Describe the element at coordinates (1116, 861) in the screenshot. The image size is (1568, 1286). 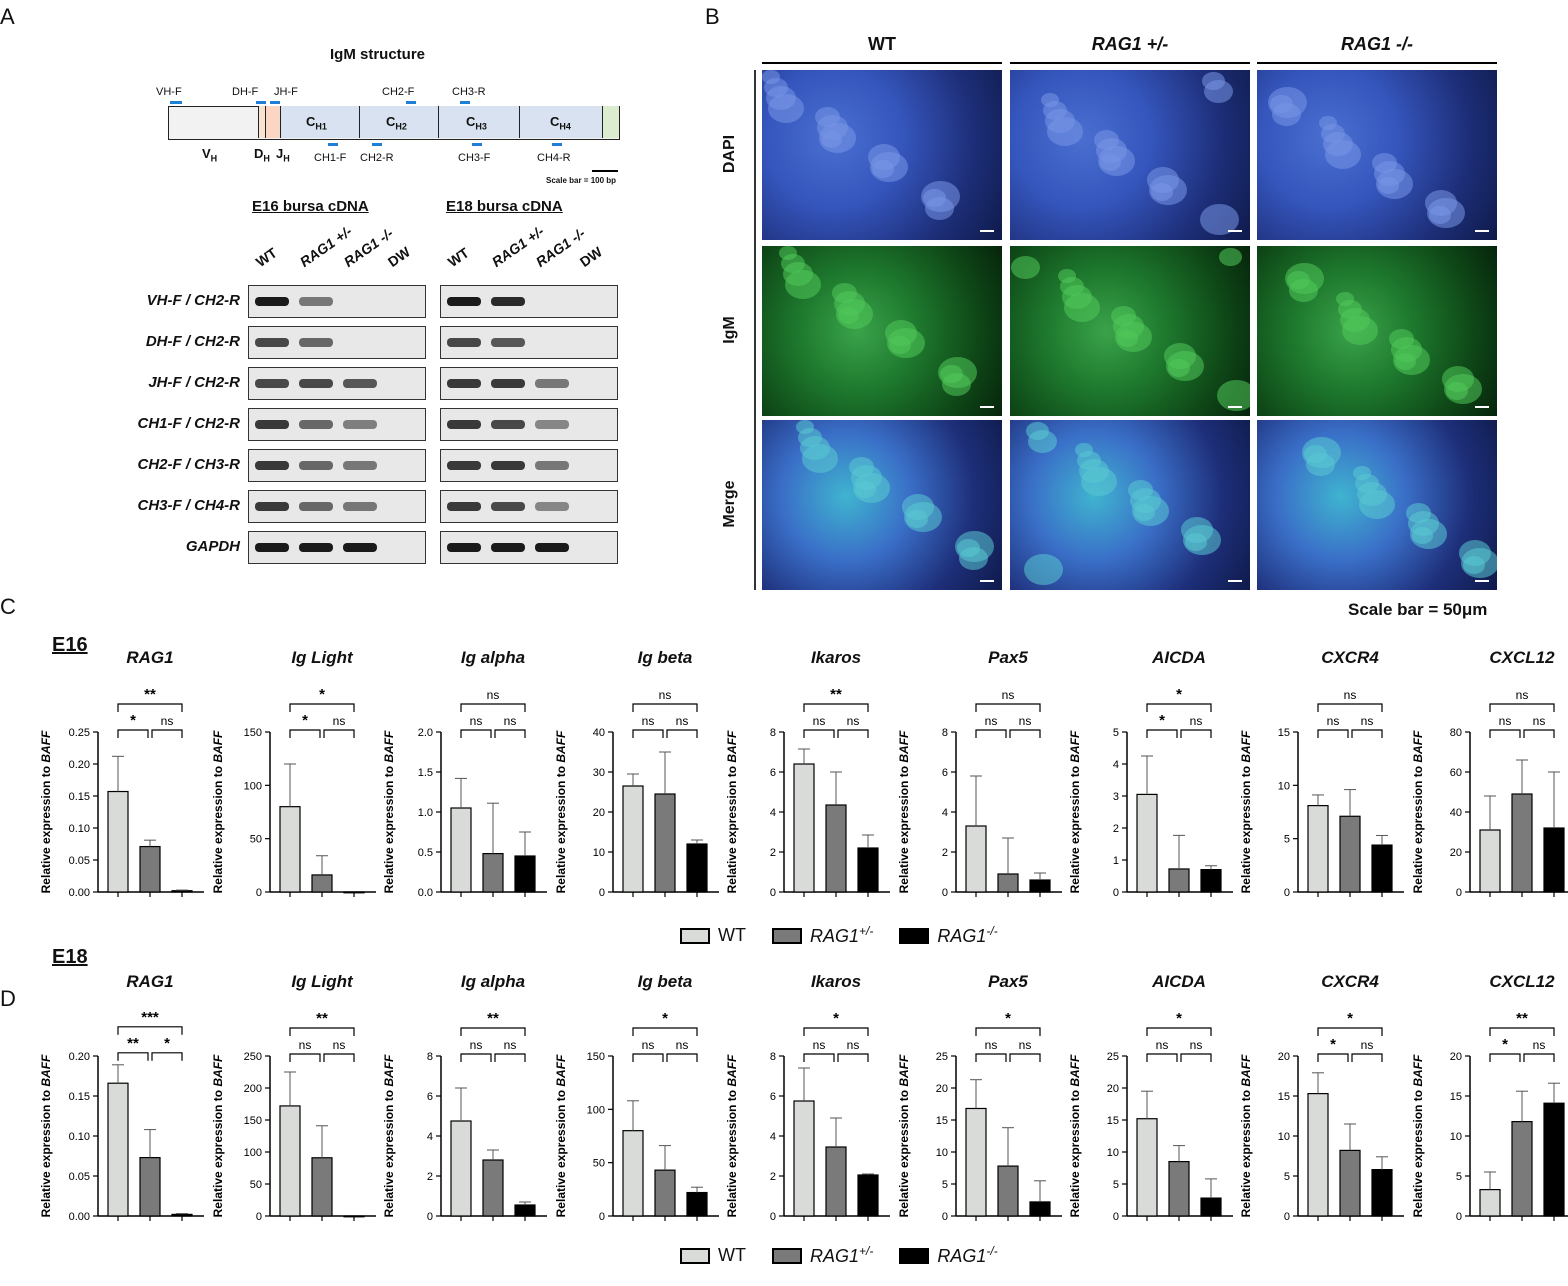
I see `y-tick-label: 1` at that location.